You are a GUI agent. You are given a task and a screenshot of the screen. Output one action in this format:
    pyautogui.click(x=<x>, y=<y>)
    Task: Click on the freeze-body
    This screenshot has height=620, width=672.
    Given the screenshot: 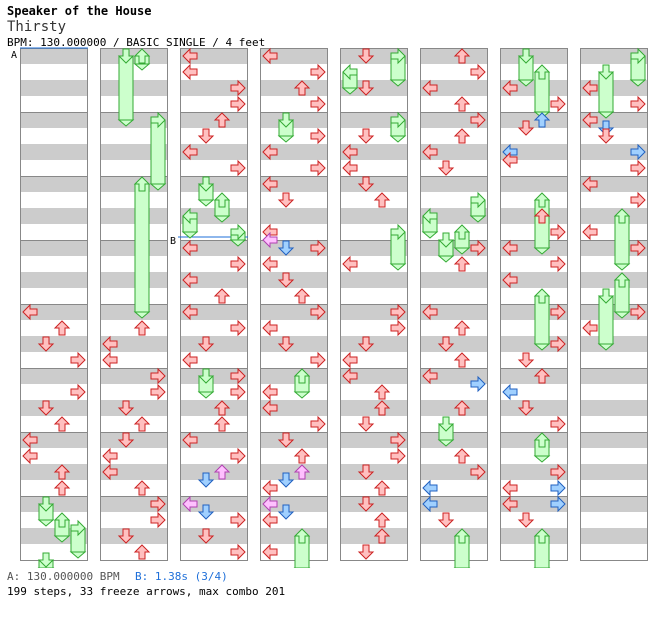 What is the action you would take?
    pyautogui.click(x=158, y=152)
    